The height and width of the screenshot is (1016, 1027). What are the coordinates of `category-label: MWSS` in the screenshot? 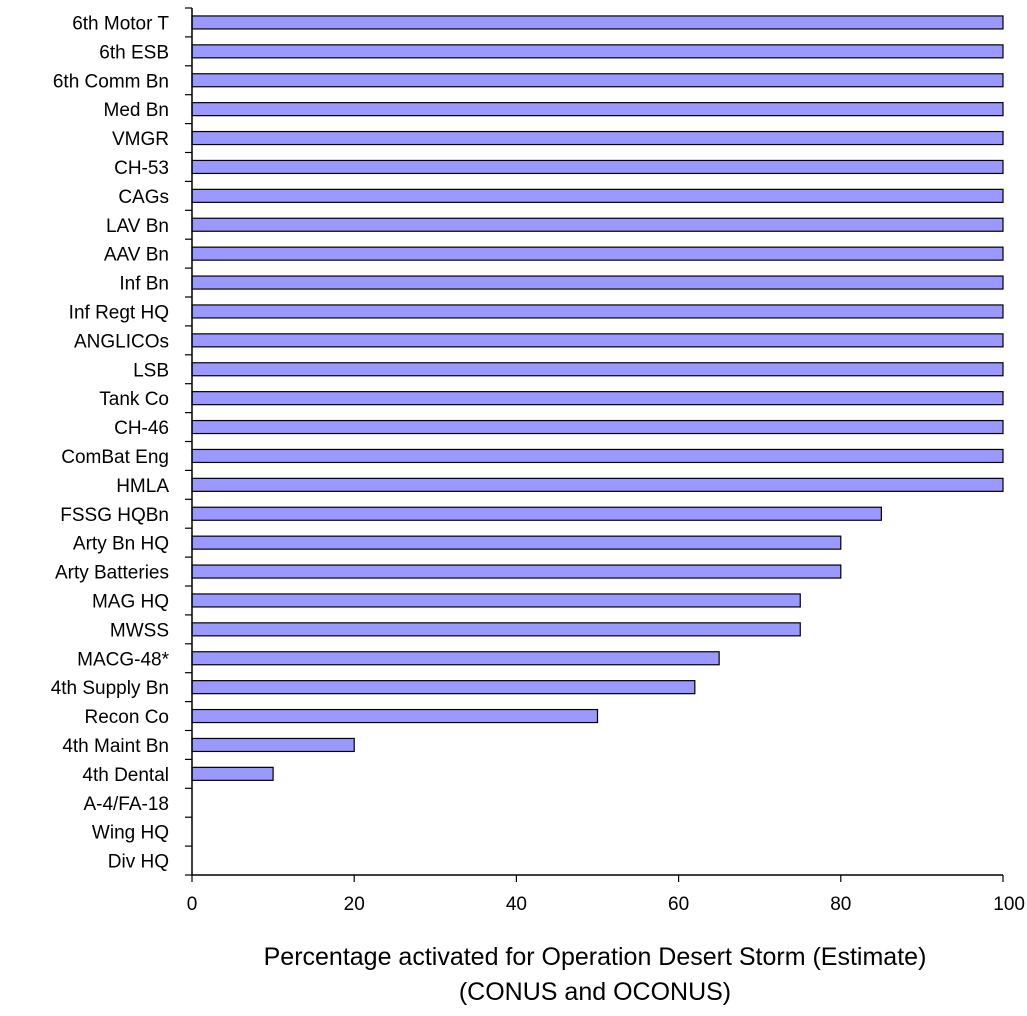 It's located at (139, 630).